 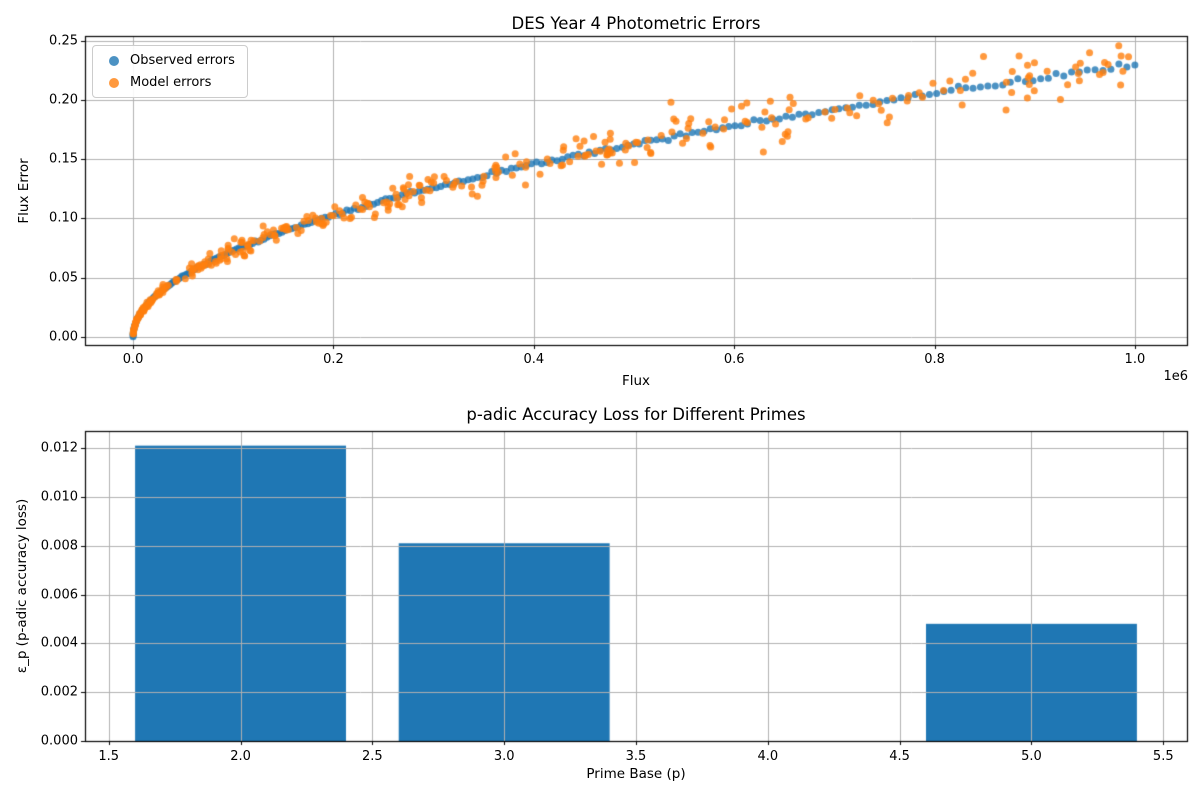 What do you see at coordinates (59, 546) in the screenshot?
I see `y-tick-label: 0.008` at bounding box center [59, 546].